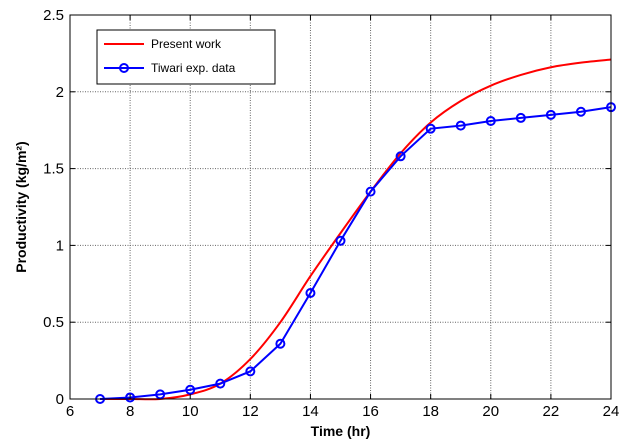 Image resolution: width=628 pixels, height=443 pixels. Describe the element at coordinates (193, 68) in the screenshot. I see `legend-label: Tiwari exp. data` at that location.